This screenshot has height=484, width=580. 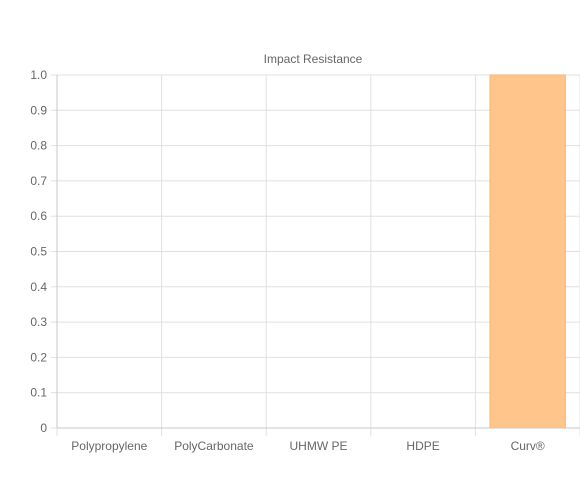 I want to click on x-tick-label: UHMW PE, so click(x=319, y=446).